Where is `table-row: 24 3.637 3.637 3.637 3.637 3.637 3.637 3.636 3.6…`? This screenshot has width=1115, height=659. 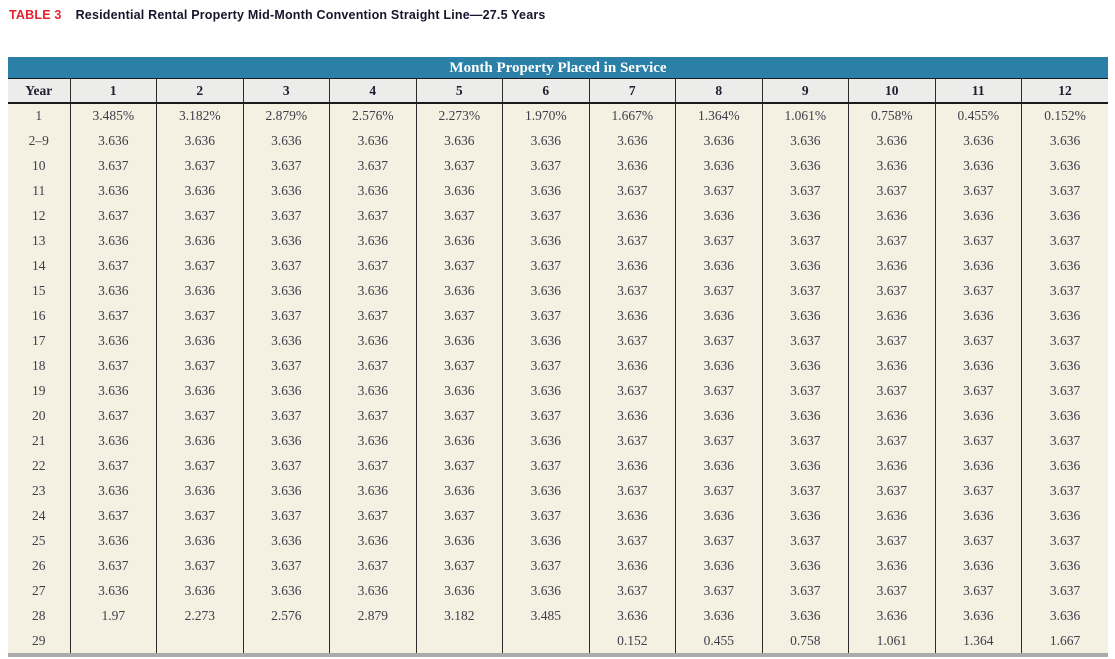
table-row: 24 3.637 3.637 3.637 3.637 3.637 3.637 3.636 3.6… is located at coordinates (558, 515).